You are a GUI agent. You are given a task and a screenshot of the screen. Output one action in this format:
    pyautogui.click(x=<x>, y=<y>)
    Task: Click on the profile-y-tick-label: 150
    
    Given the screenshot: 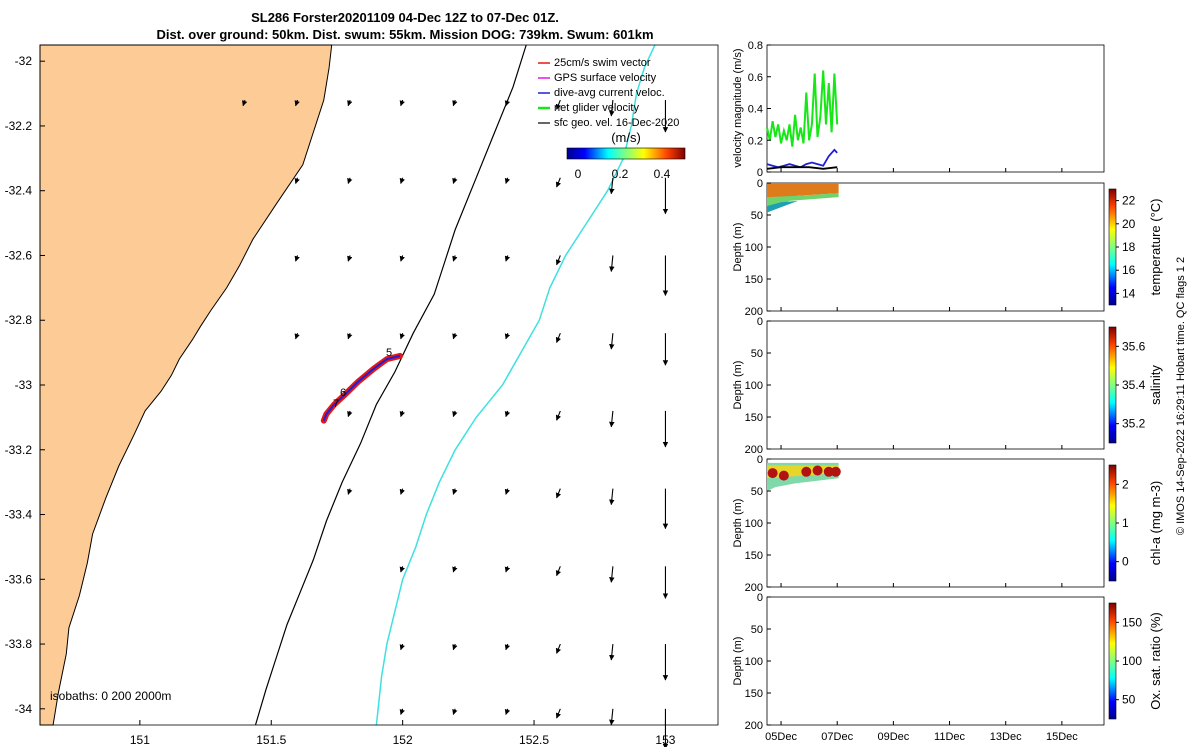 What is the action you would take?
    pyautogui.click(x=754, y=280)
    